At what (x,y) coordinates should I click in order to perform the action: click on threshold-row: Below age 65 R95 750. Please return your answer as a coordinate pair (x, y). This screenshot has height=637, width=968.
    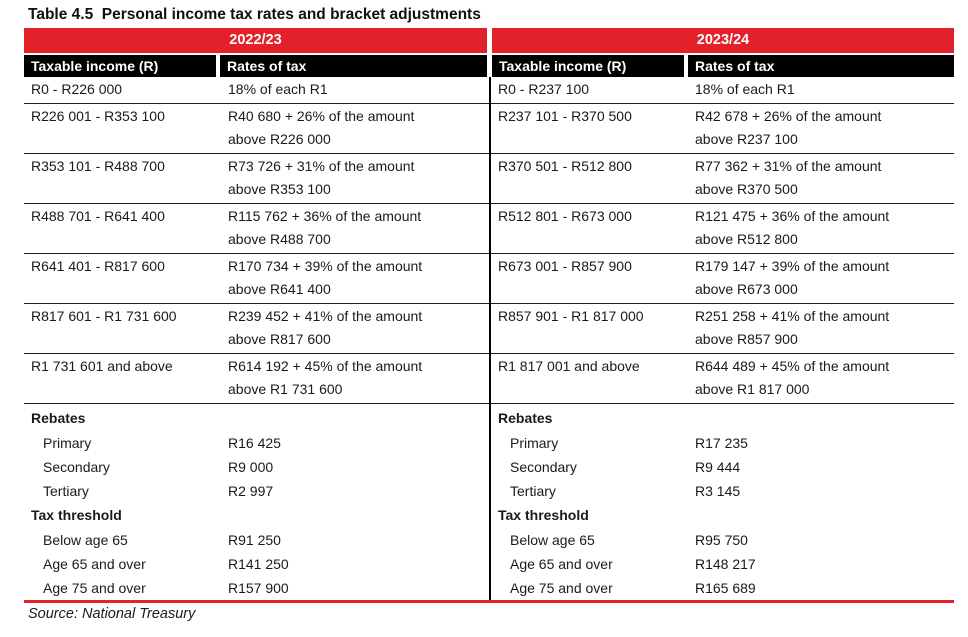
    Looking at the image, I should click on (722, 540).